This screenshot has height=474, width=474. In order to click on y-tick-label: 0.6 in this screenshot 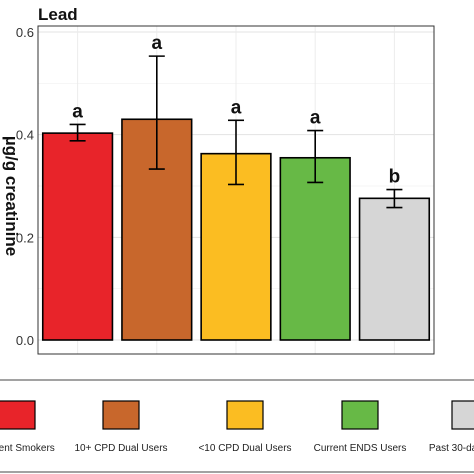, I will do `click(25, 32)`.